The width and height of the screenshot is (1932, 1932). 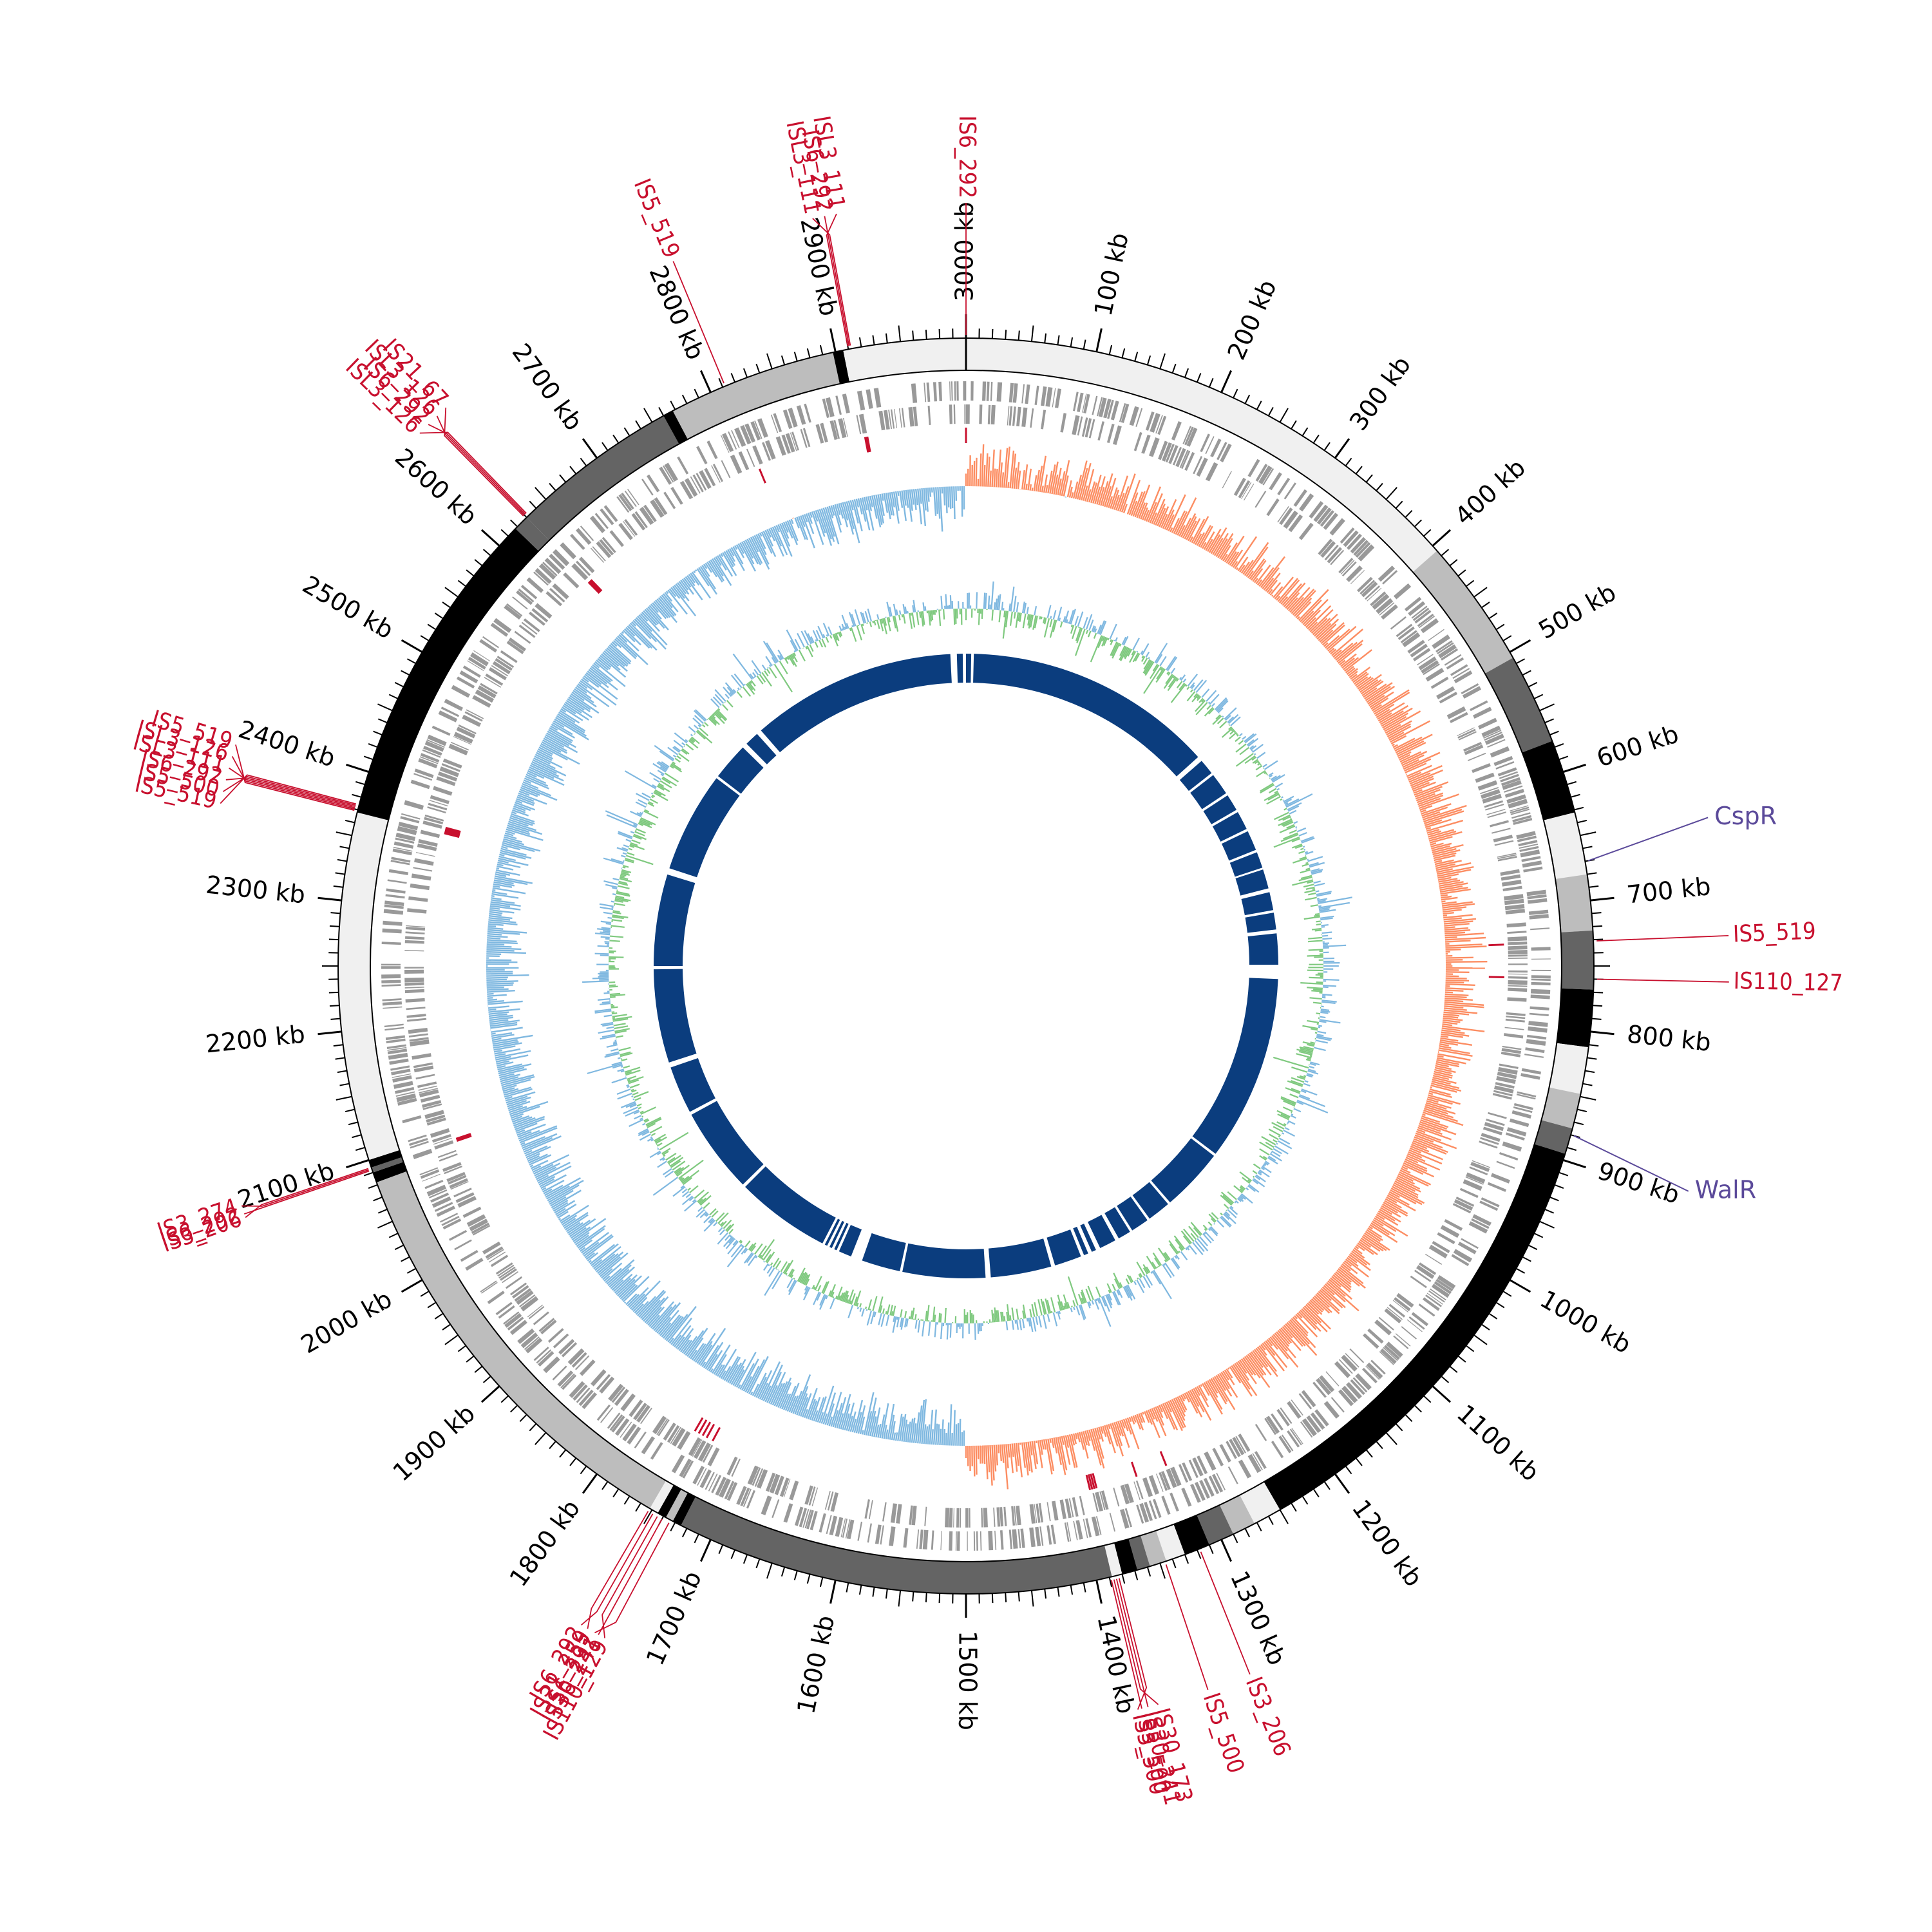 I want to click on tick-label: 100 kb, so click(x=1111, y=275).